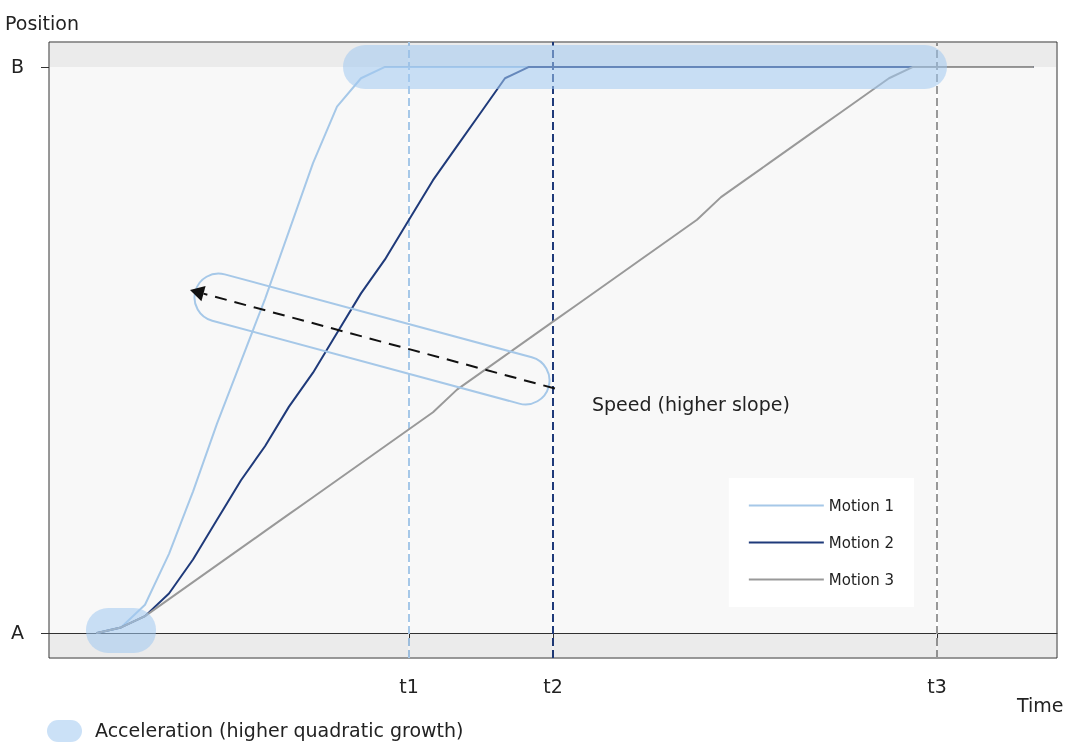 The width and height of the screenshot is (1078, 744). Describe the element at coordinates (690, 403) in the screenshot. I see `annotation: Speed (higher slope)` at that location.